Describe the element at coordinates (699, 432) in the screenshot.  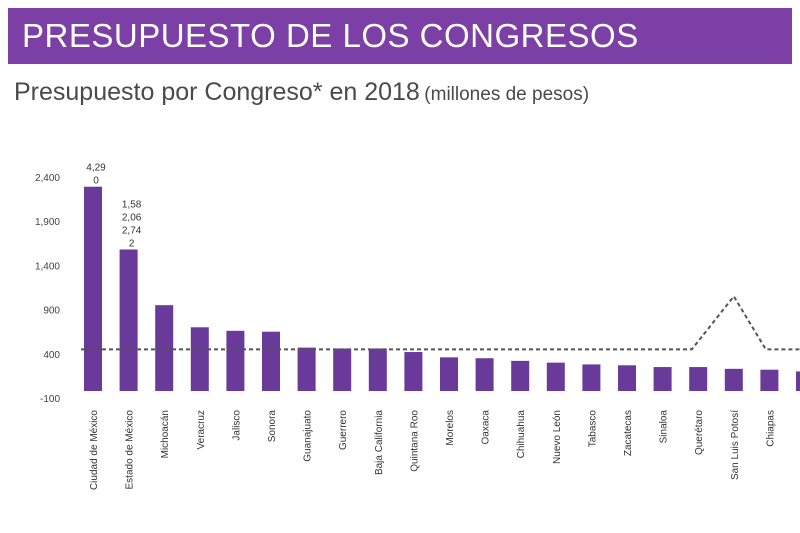
I see `x-category-label: Querétaro` at that location.